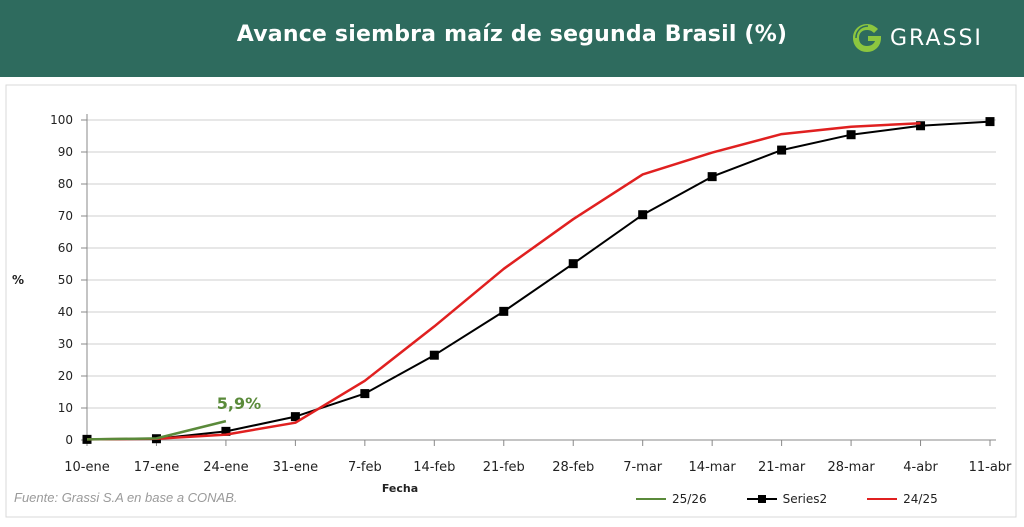  Describe the element at coordinates (782, 467) in the screenshot. I see `x-tick-label: 21-mar` at that location.